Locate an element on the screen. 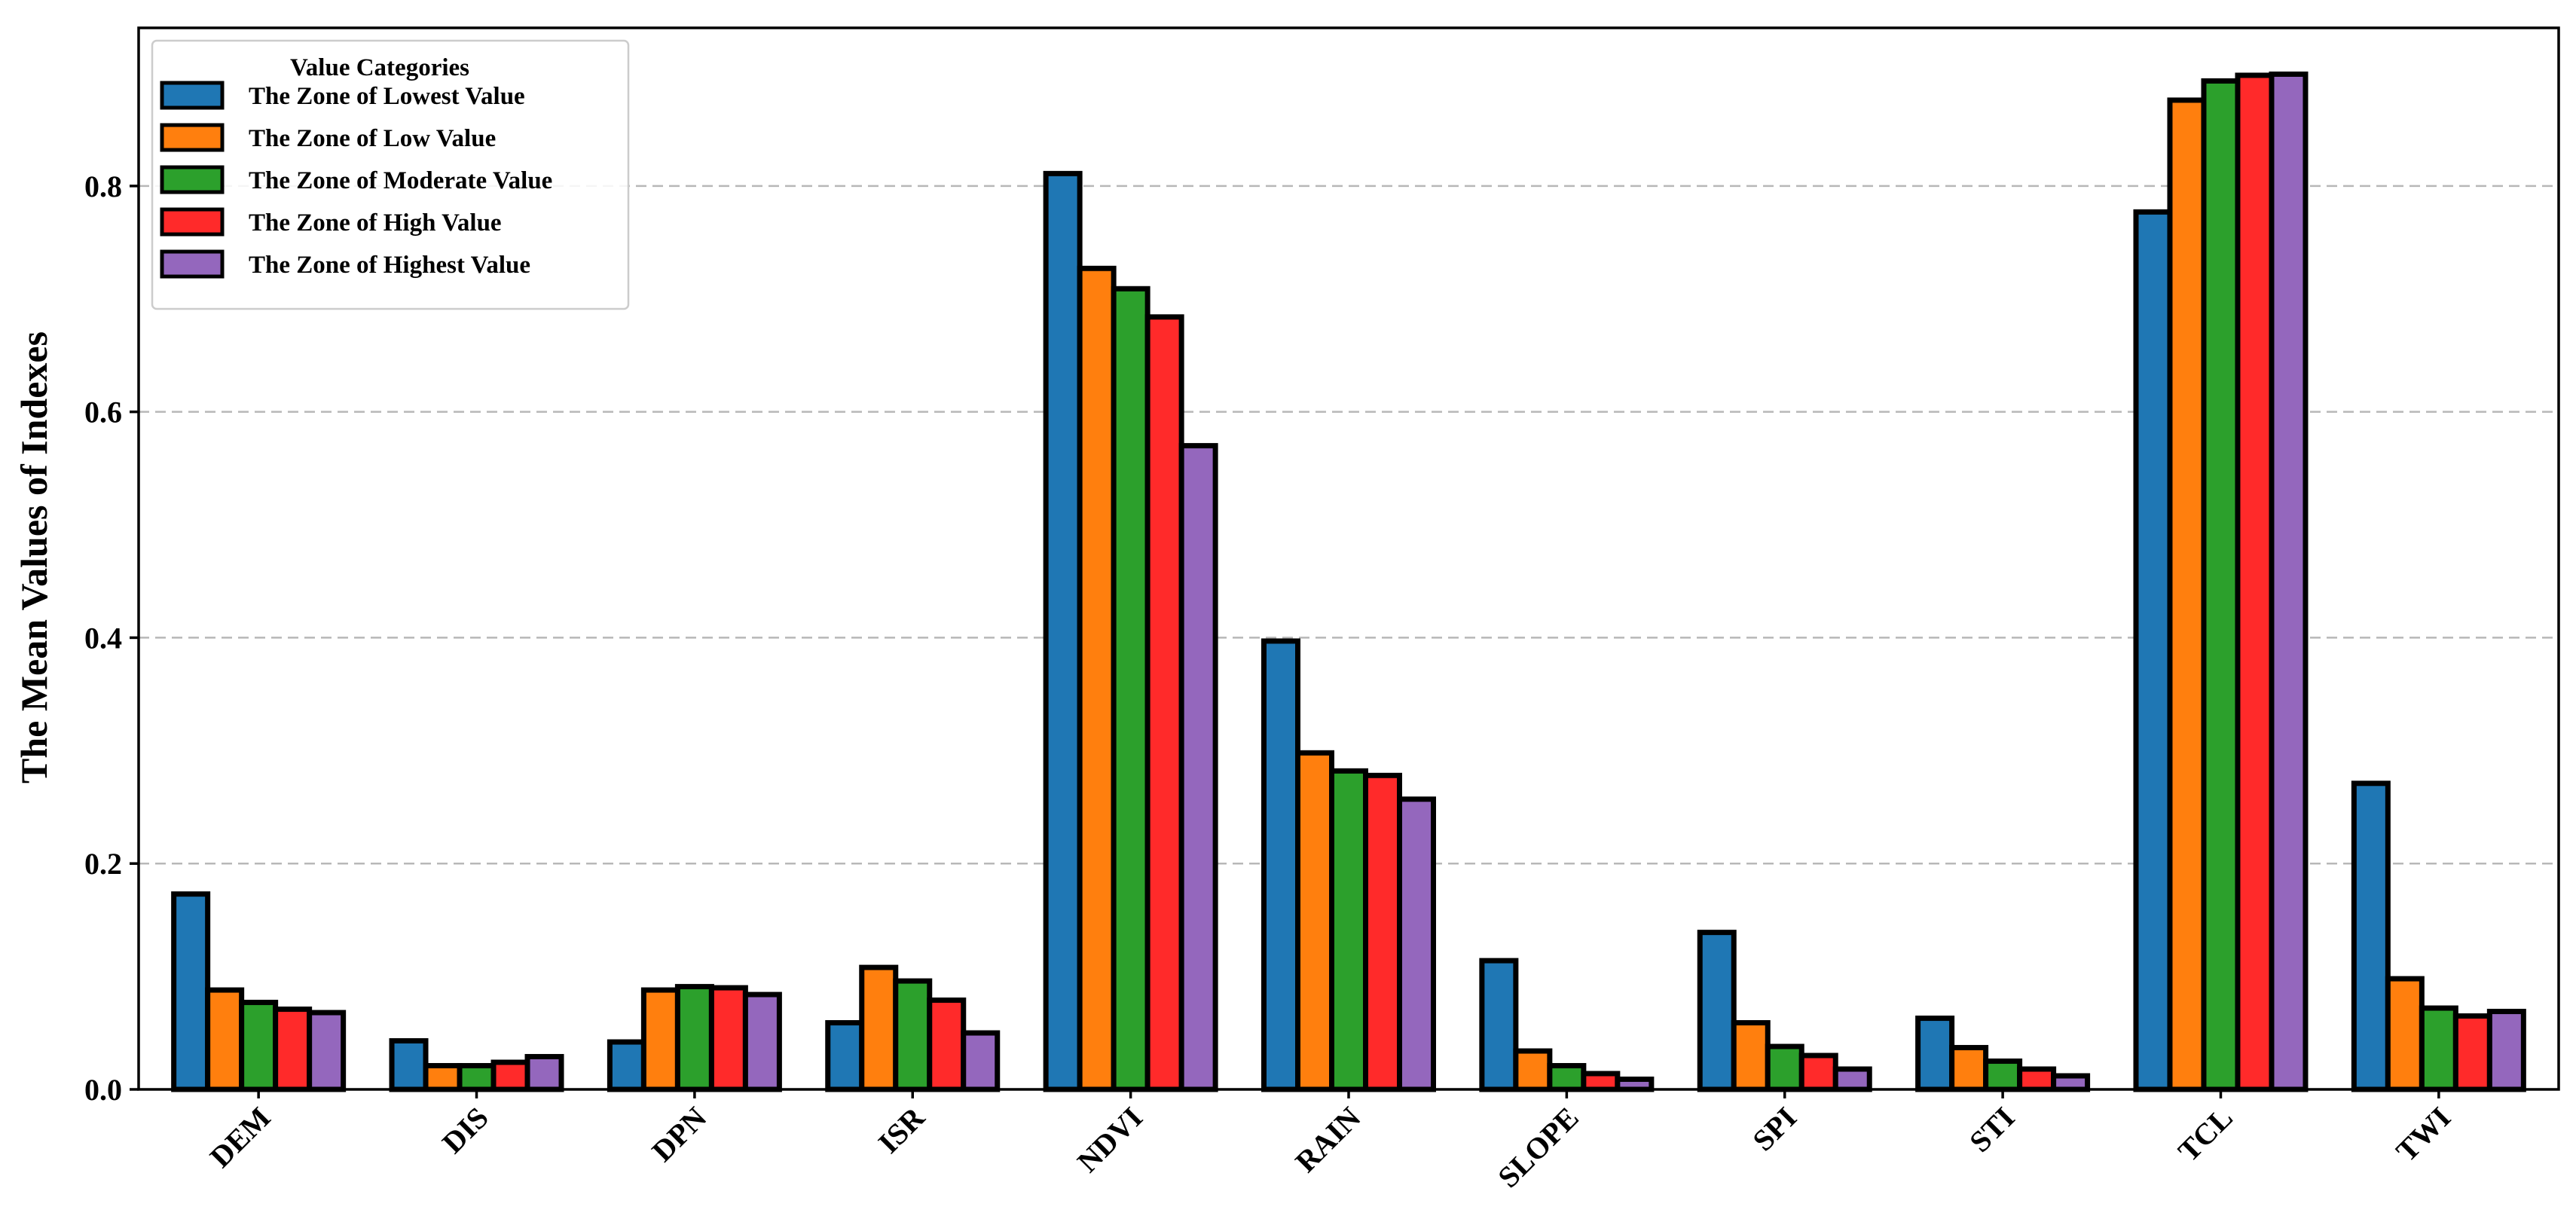 The image size is (2576, 1225). y-tick-label: 0.2 is located at coordinates (103, 864).